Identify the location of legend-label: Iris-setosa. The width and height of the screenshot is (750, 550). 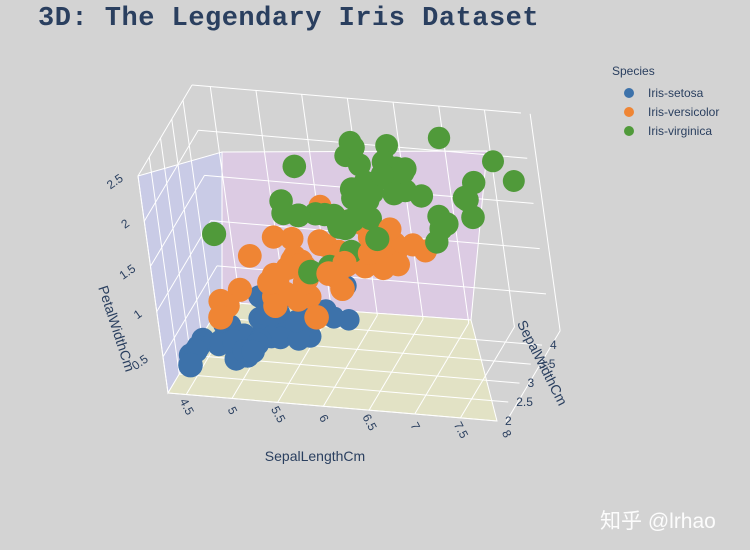
(676, 92).